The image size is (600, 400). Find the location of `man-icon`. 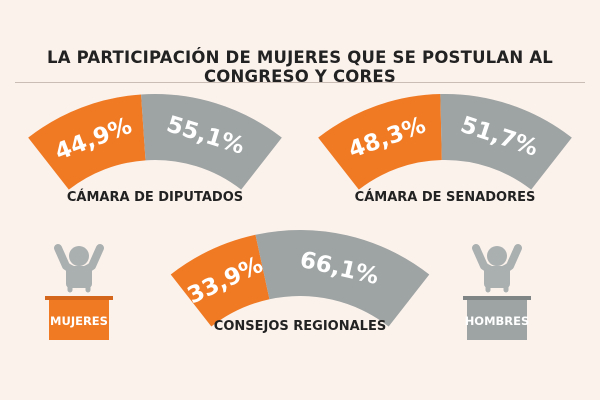

man-icon is located at coordinates (497, 268).